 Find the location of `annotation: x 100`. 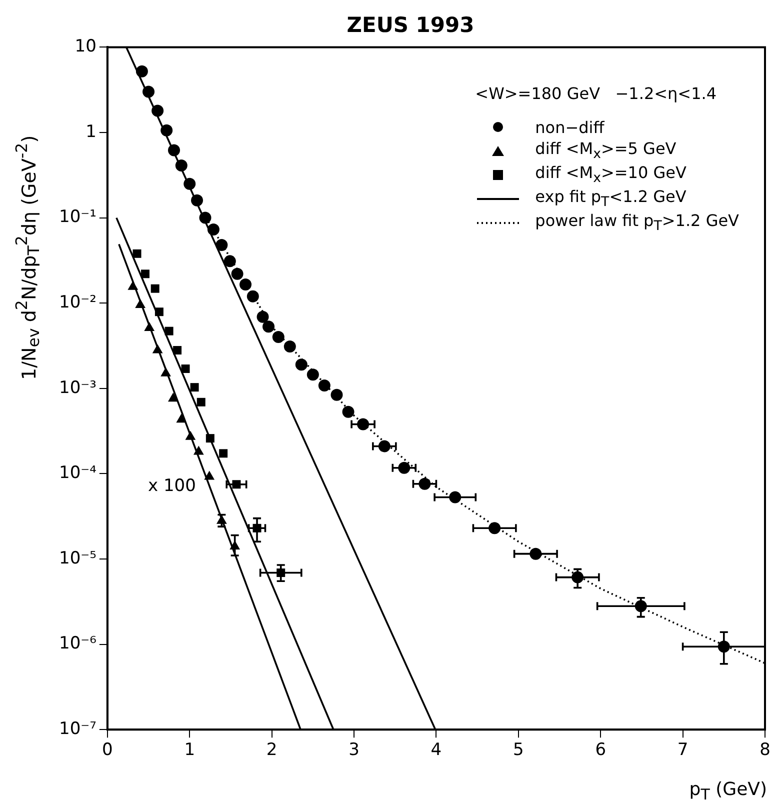

annotation: x 100 is located at coordinates (172, 486).